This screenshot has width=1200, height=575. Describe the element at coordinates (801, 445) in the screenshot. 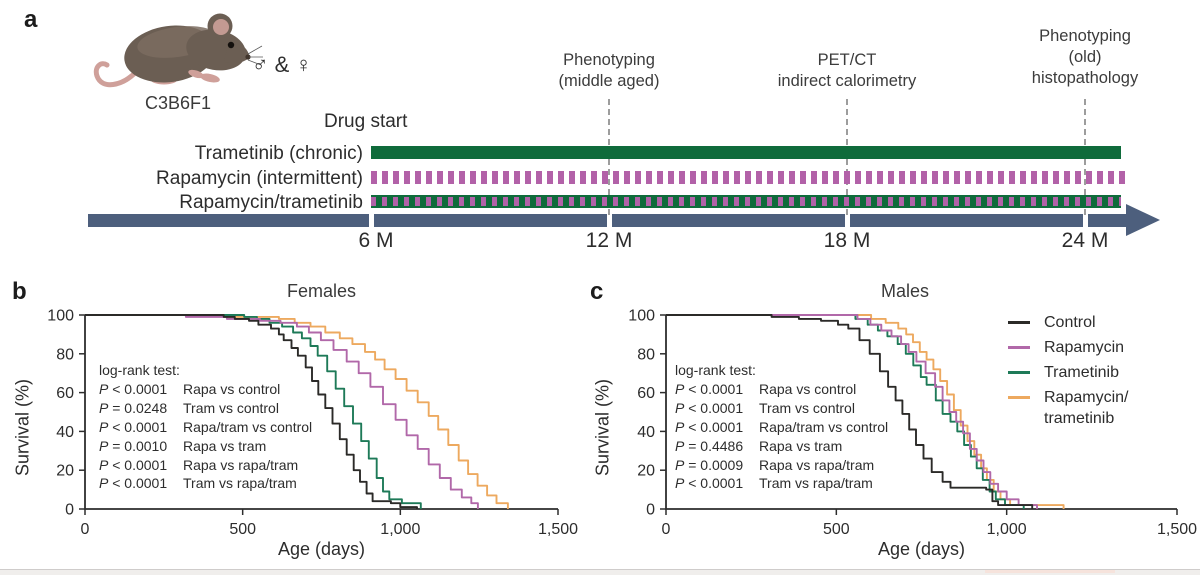

I see `logrank-comparison: Rapa vs tram` at that location.